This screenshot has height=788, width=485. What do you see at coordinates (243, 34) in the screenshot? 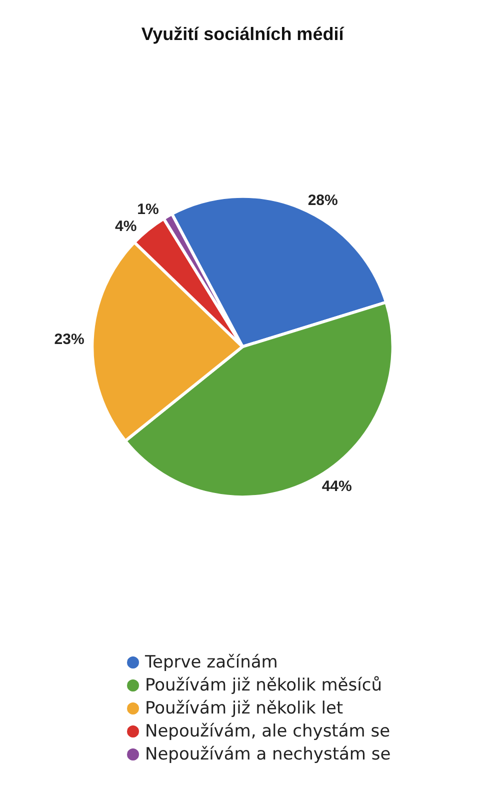
I see `chart-title: Využití sociálních médií` at bounding box center [243, 34].